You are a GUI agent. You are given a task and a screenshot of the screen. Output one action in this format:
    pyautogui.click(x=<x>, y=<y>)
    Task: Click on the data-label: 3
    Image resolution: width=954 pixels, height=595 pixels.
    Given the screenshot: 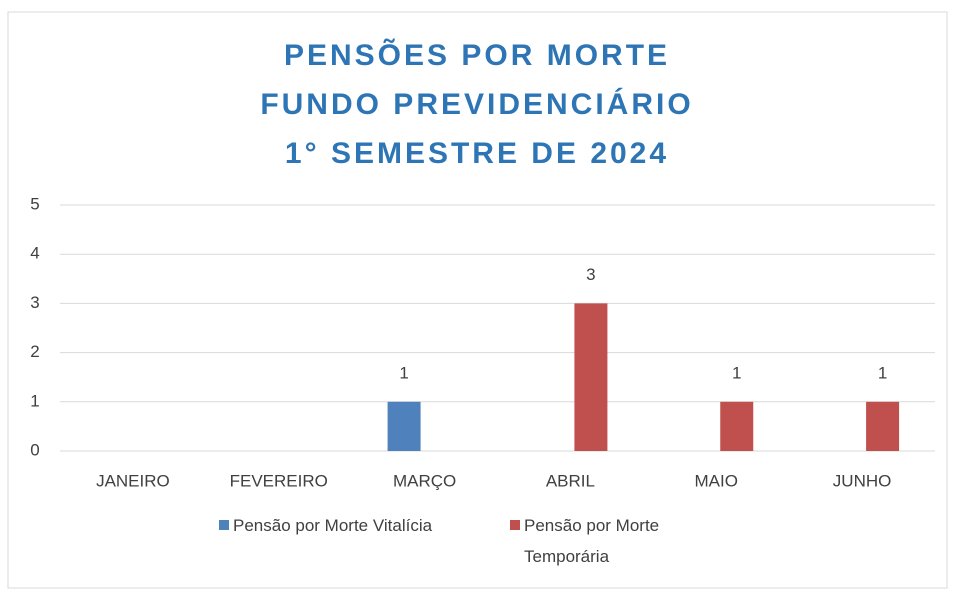 What is the action you would take?
    pyautogui.click(x=590, y=274)
    